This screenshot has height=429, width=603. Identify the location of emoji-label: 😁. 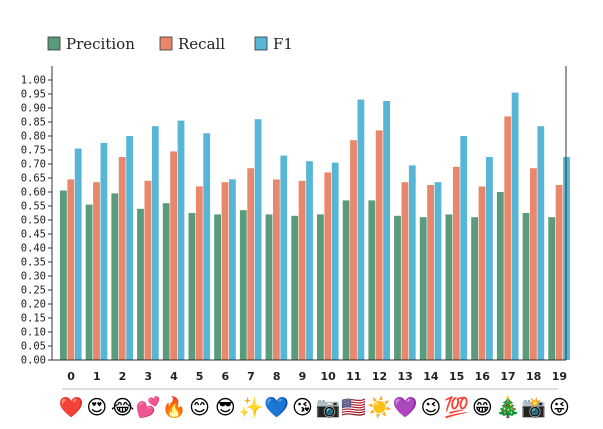
(482, 407).